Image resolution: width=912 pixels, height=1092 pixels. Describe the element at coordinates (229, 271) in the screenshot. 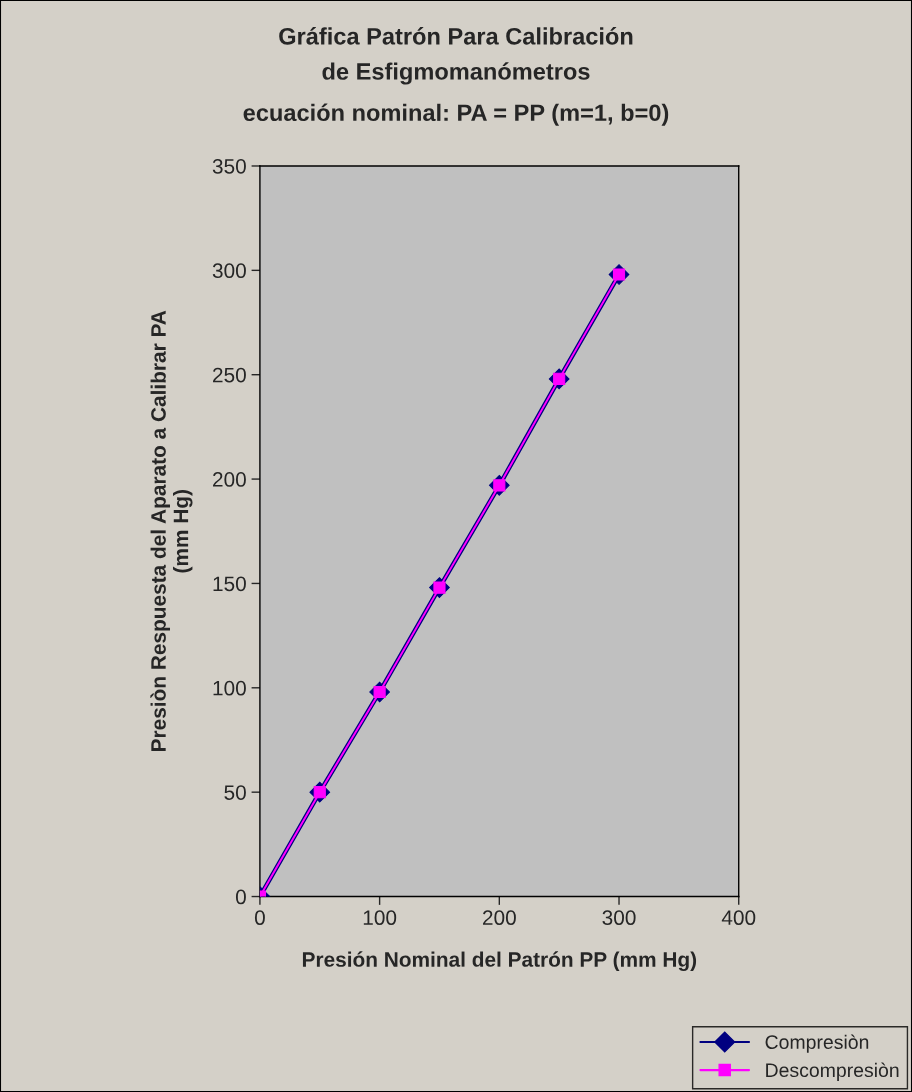

I see `y-tick-label: 300` at that location.